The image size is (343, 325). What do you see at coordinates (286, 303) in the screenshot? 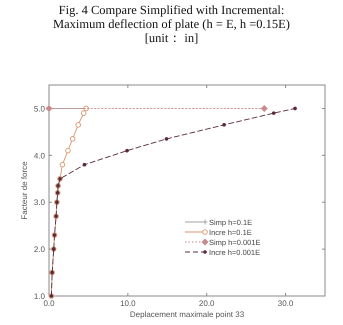
I see `x-tick-label: 30.0` at bounding box center [286, 303].